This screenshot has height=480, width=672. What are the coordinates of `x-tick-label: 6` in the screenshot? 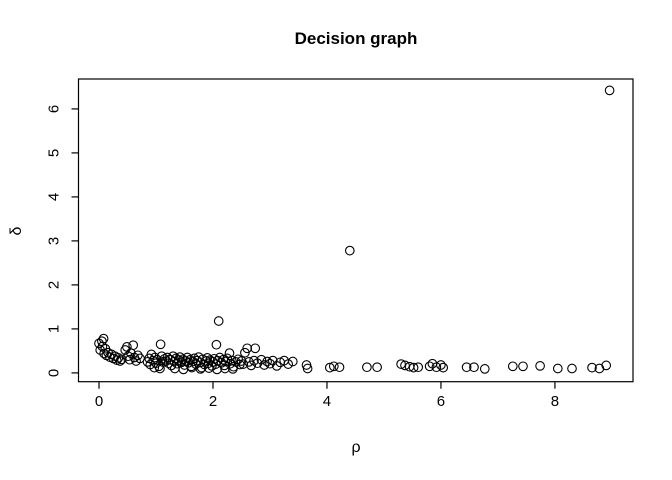 It's located at (441, 401).